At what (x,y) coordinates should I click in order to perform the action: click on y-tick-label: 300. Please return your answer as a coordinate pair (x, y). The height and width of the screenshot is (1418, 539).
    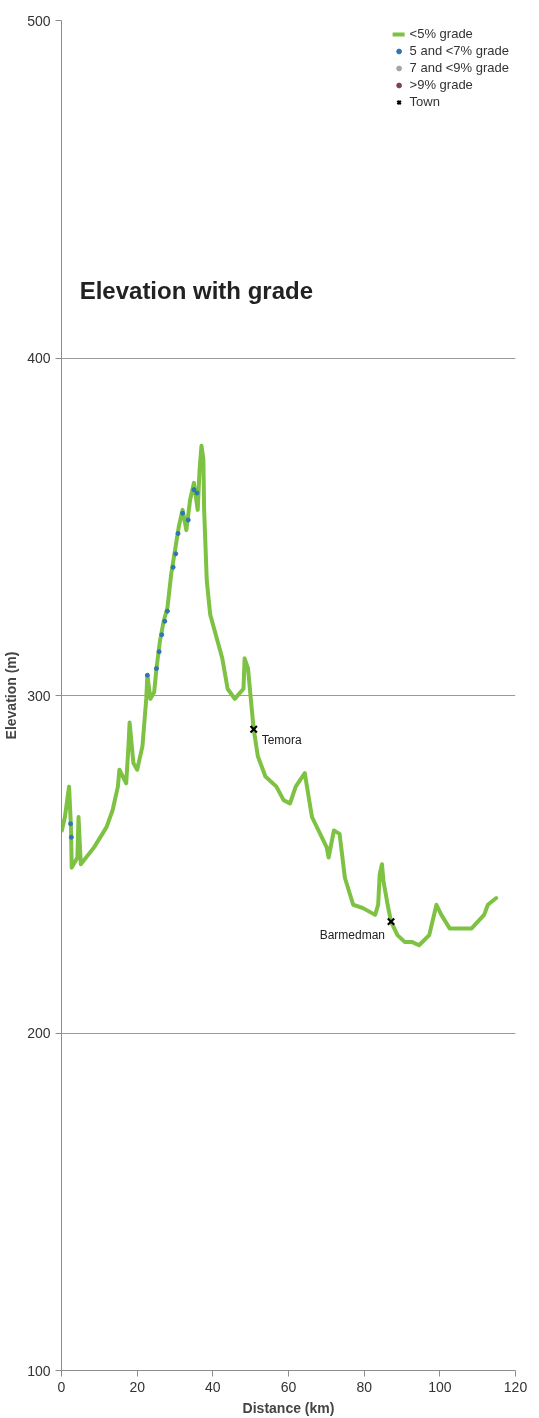
    Looking at the image, I should click on (39, 695).